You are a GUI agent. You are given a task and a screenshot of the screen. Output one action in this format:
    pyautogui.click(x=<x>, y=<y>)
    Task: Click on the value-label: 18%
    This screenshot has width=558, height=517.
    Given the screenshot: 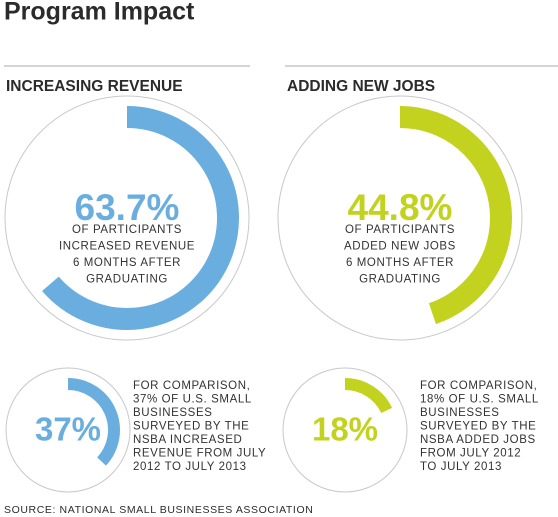 What is the action you would take?
    pyautogui.click(x=345, y=429)
    